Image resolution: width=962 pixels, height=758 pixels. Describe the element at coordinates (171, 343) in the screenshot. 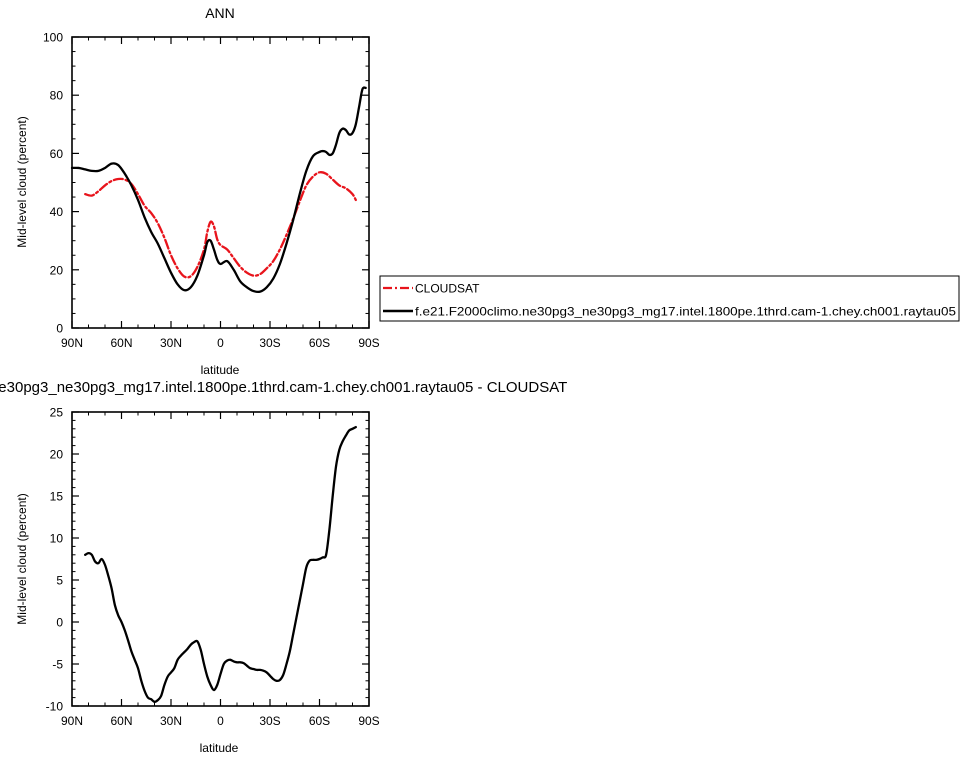

I see `top-x-tick-label: 30N` at that location.